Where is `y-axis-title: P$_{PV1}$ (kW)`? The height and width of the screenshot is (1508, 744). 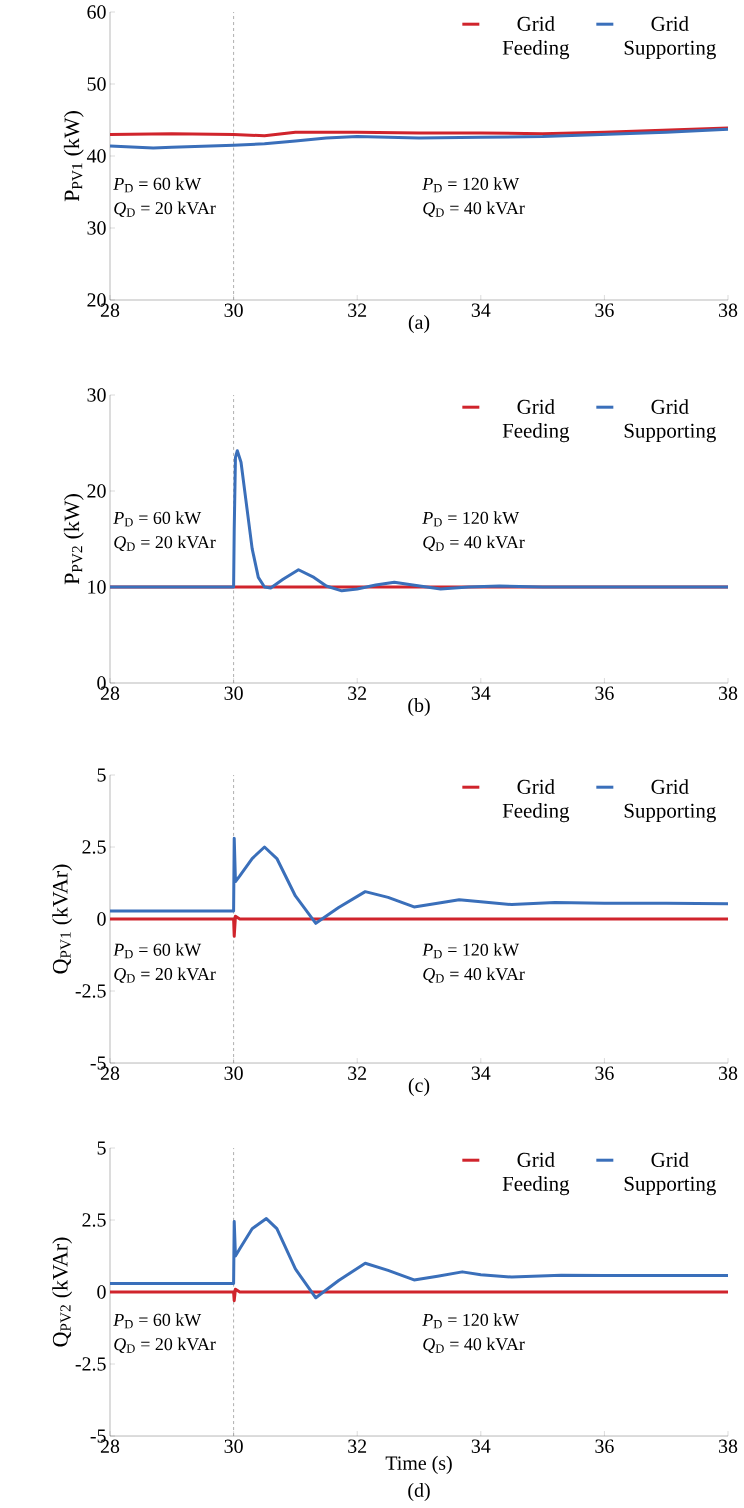
y-axis-title: P$_{PV1}$ (kW) is located at coordinates (73, 156).